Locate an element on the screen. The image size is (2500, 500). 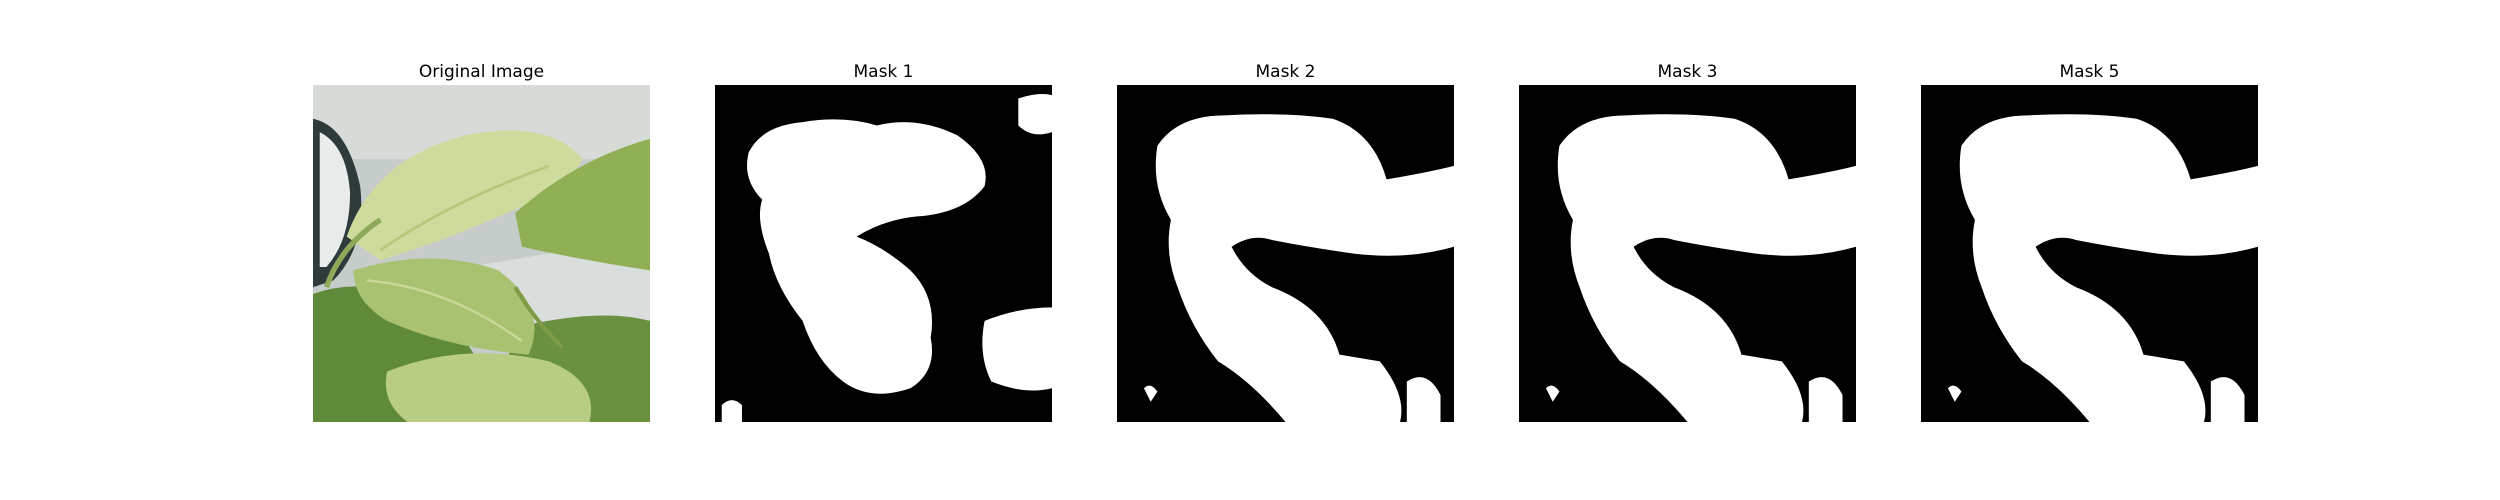
panel-title: Mask 5 is located at coordinates (2089, 72).